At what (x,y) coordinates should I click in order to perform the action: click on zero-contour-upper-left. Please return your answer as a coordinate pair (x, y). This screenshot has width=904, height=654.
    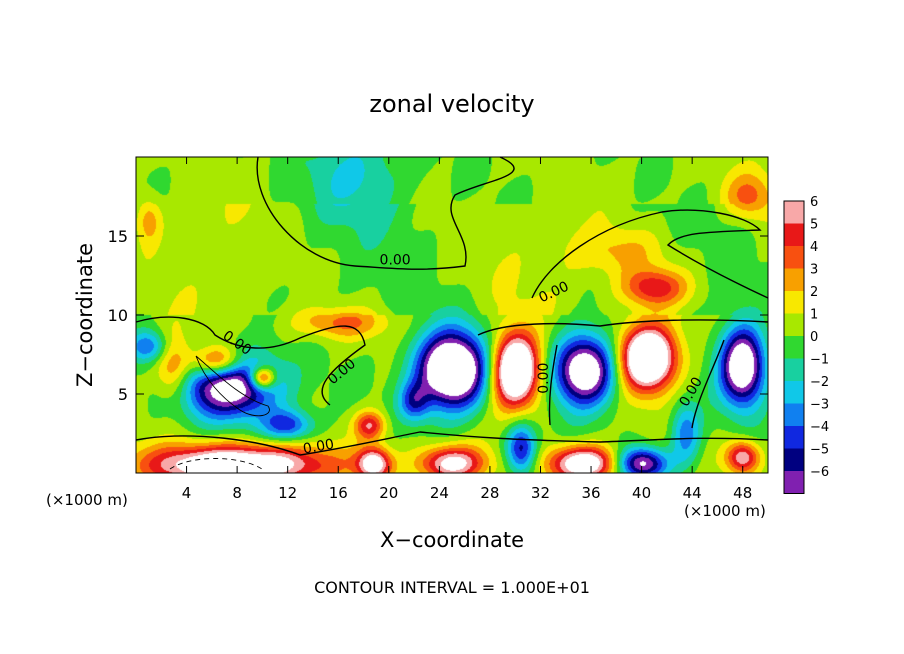
    Looking at the image, I should click on (385, 213).